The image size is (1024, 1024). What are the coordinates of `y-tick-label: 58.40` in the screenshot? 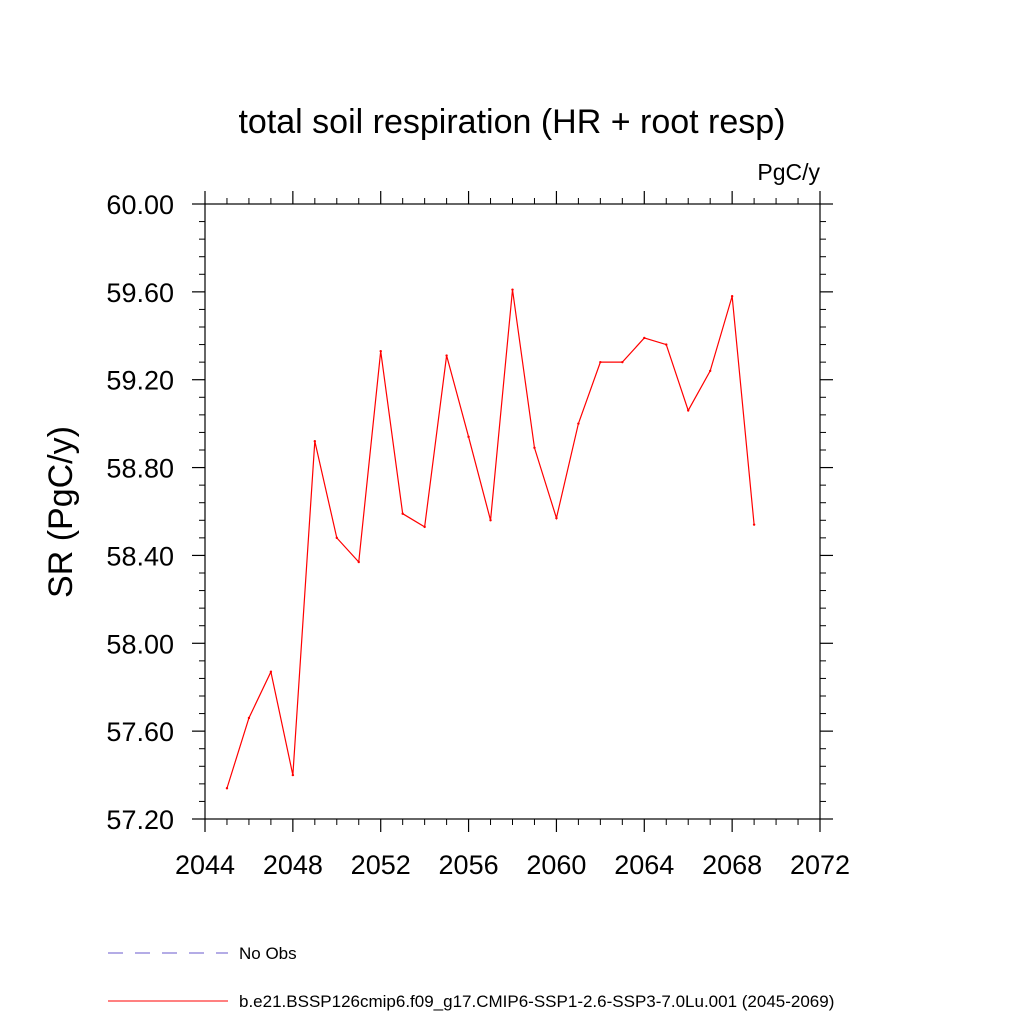 It's located at (140, 556).